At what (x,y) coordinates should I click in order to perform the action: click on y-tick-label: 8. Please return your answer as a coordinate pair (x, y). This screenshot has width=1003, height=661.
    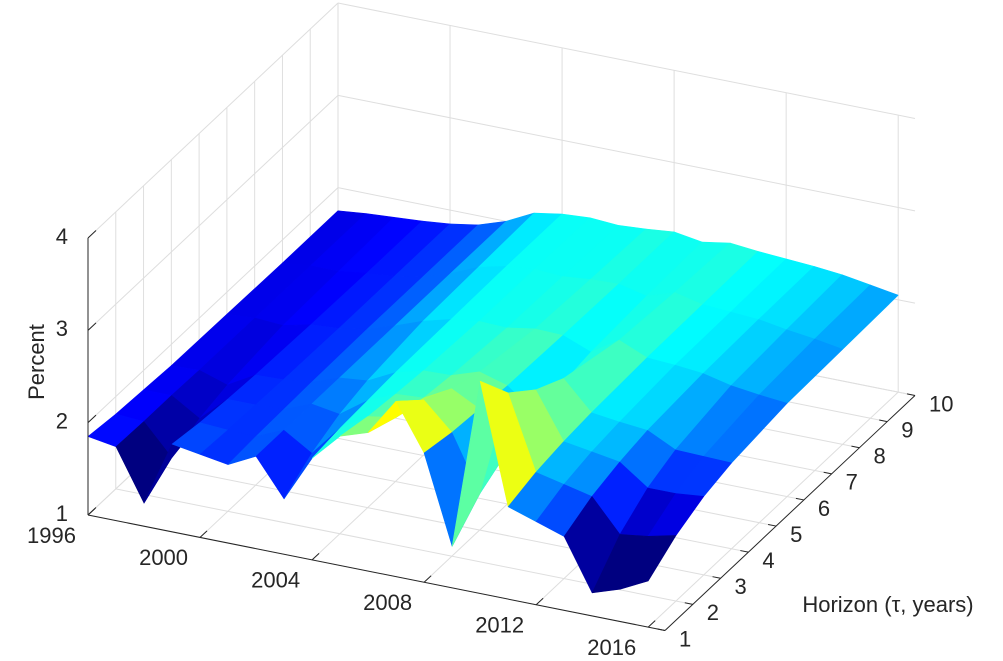
    Looking at the image, I should click on (879, 456).